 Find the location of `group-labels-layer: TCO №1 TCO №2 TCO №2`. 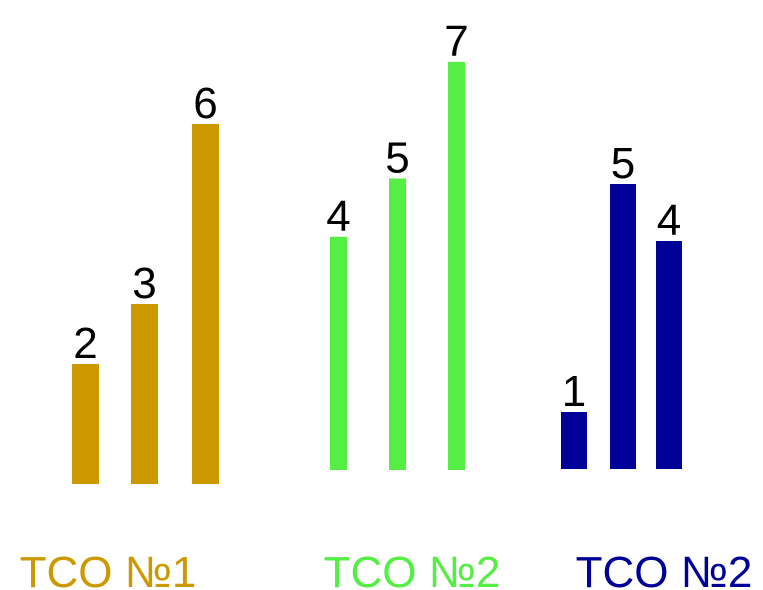

group-labels-layer: TCO №1 TCO №2 TCO №2 is located at coordinates (386, 569).